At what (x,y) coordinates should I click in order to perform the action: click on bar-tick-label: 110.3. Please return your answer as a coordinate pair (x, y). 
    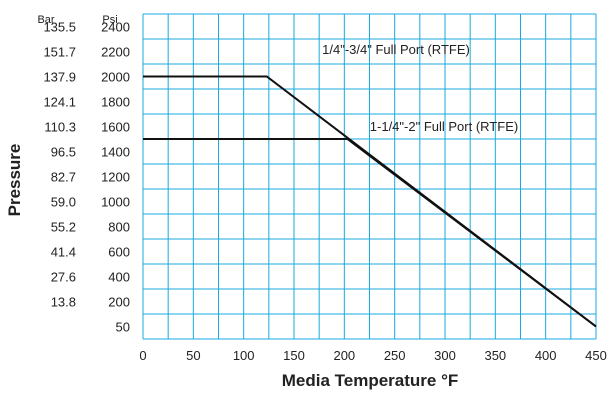
    Looking at the image, I should click on (60, 127).